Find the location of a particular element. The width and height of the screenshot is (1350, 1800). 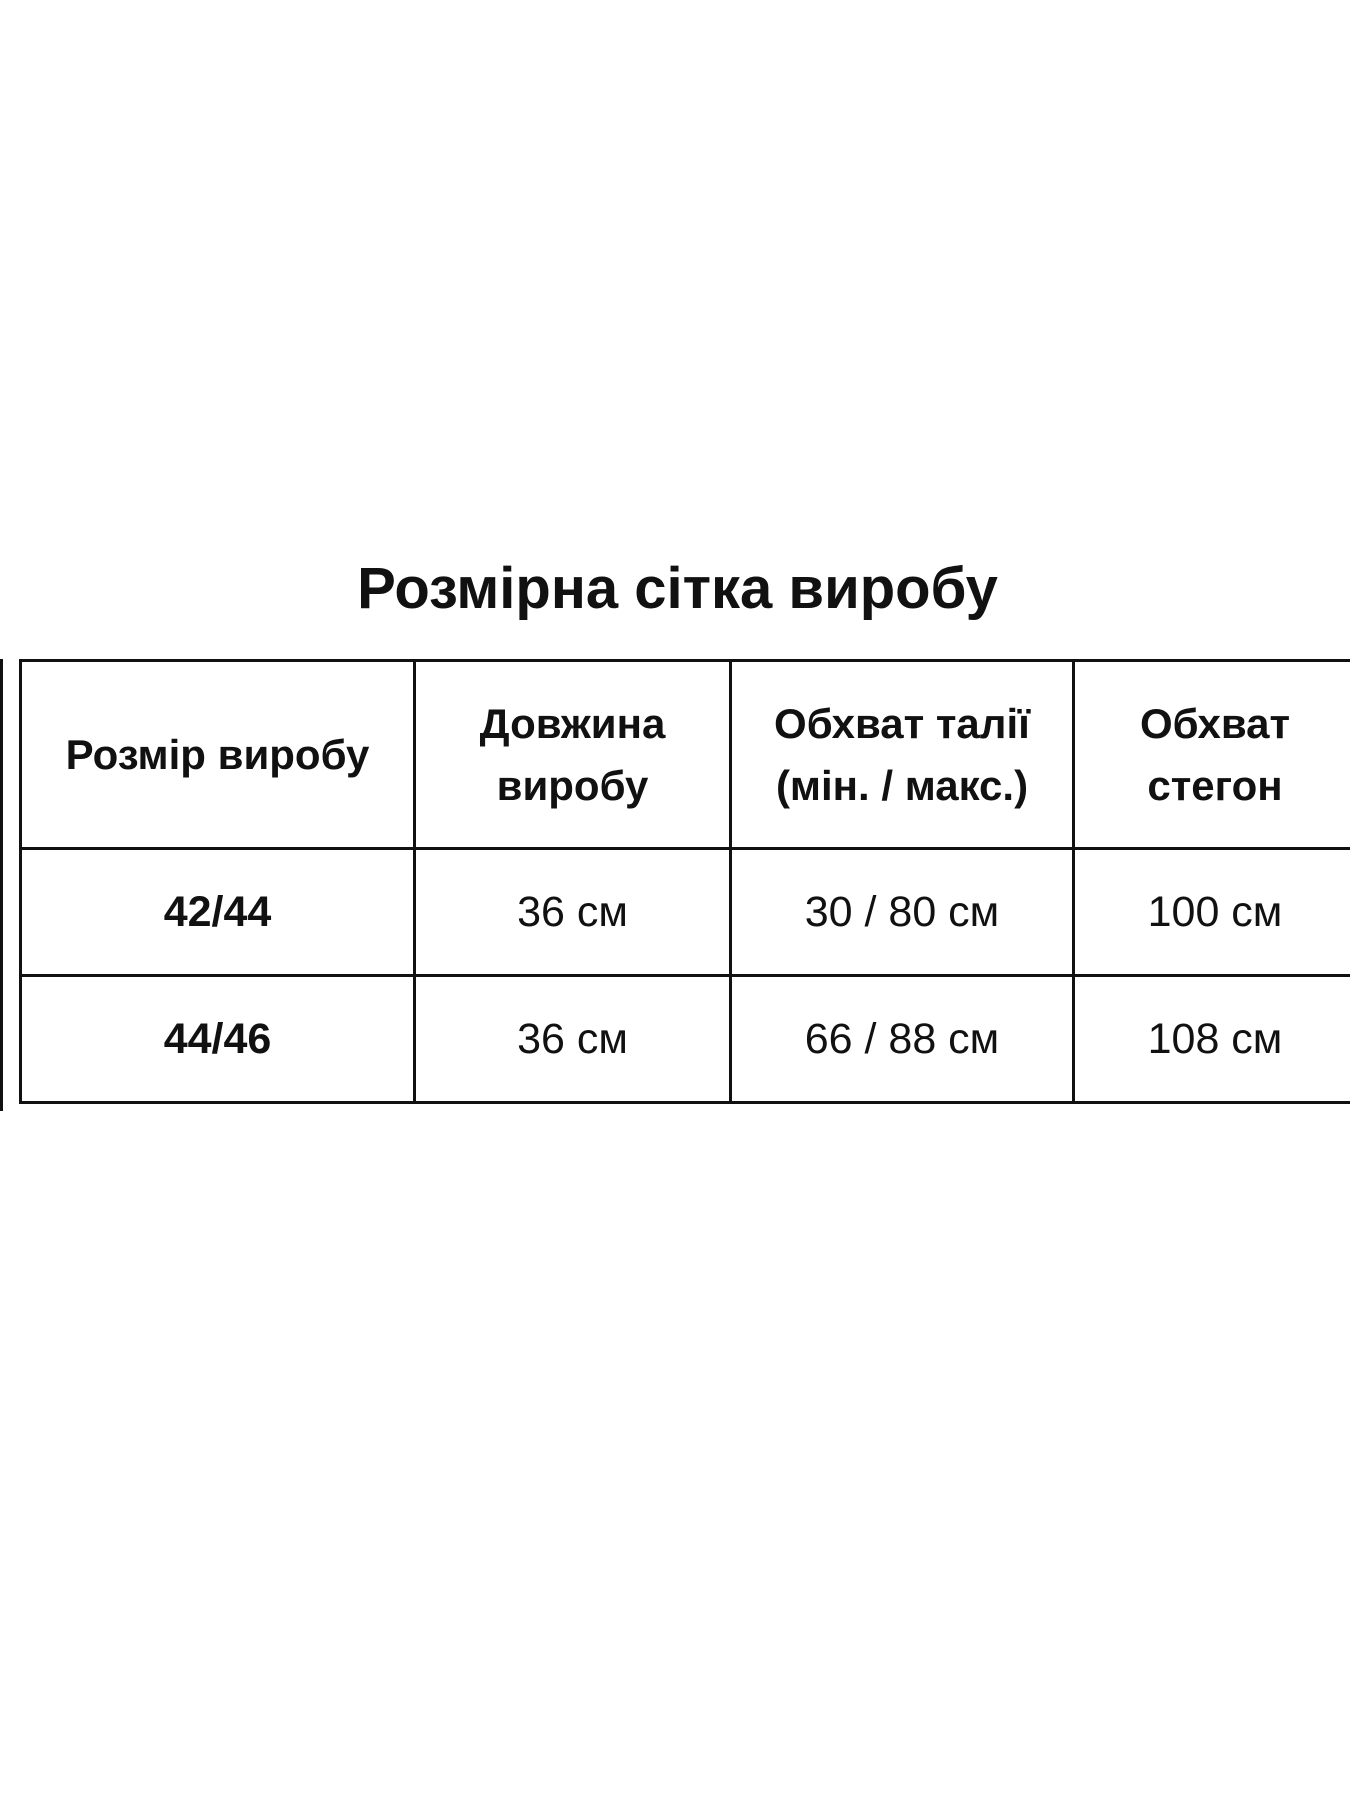

table-cell: 30 / 80 см is located at coordinates (902, 912).